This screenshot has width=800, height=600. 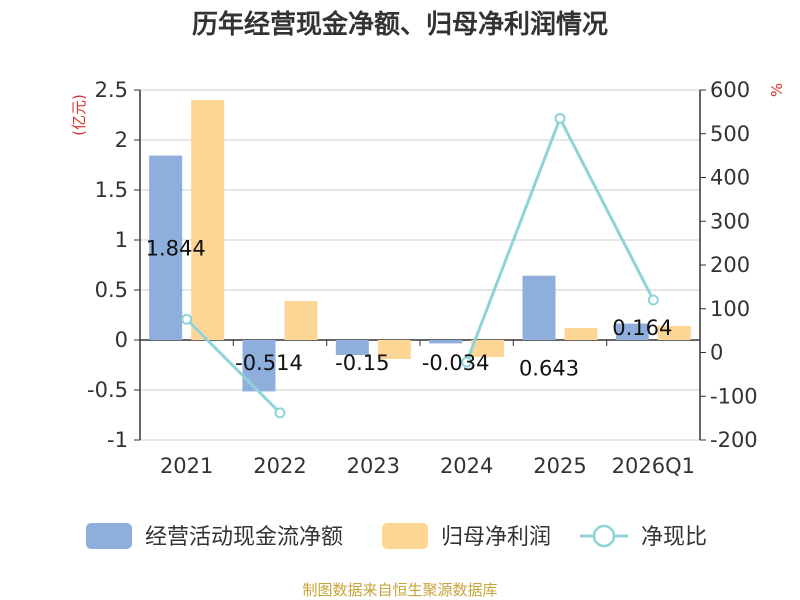 What do you see at coordinates (121, 140) in the screenshot?
I see `left-tick-label: 2` at bounding box center [121, 140].